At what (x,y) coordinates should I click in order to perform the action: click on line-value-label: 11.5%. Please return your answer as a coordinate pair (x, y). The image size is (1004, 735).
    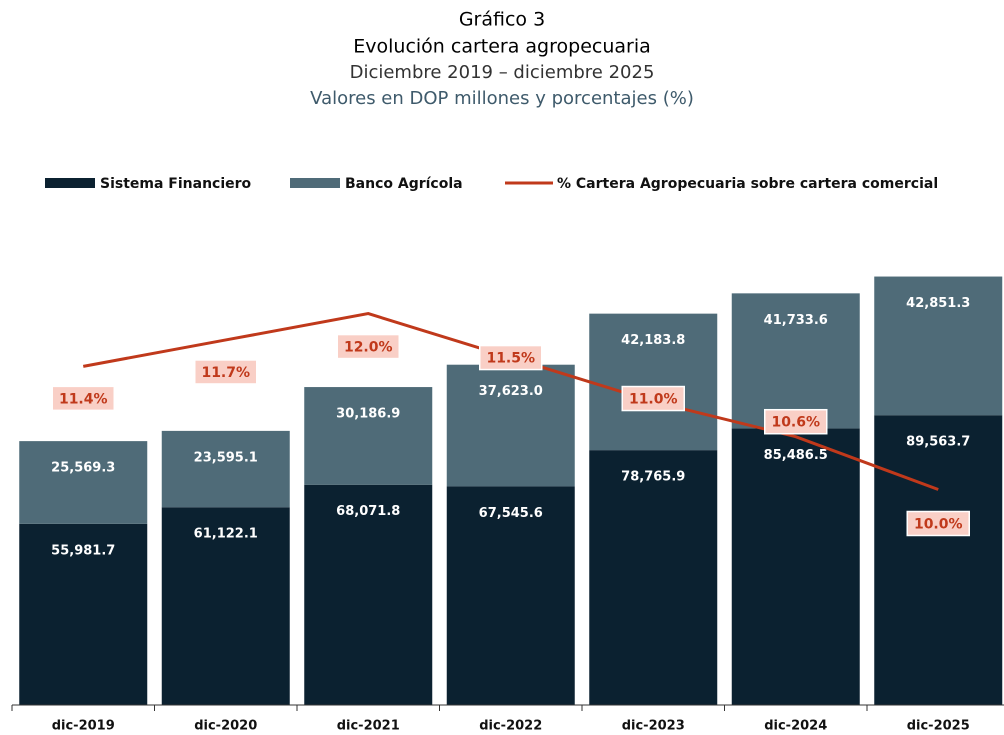
    Looking at the image, I should click on (510, 359).